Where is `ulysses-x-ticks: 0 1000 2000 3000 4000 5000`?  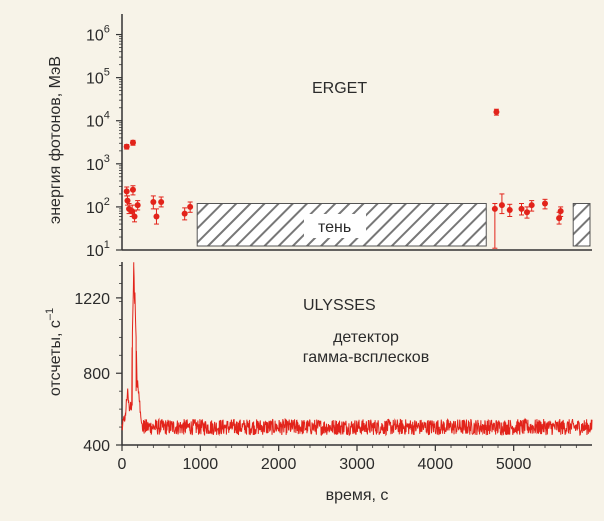
ulysses-x-ticks: 0 1000 2000 3000 4000 5000 is located at coordinates (347, 459).